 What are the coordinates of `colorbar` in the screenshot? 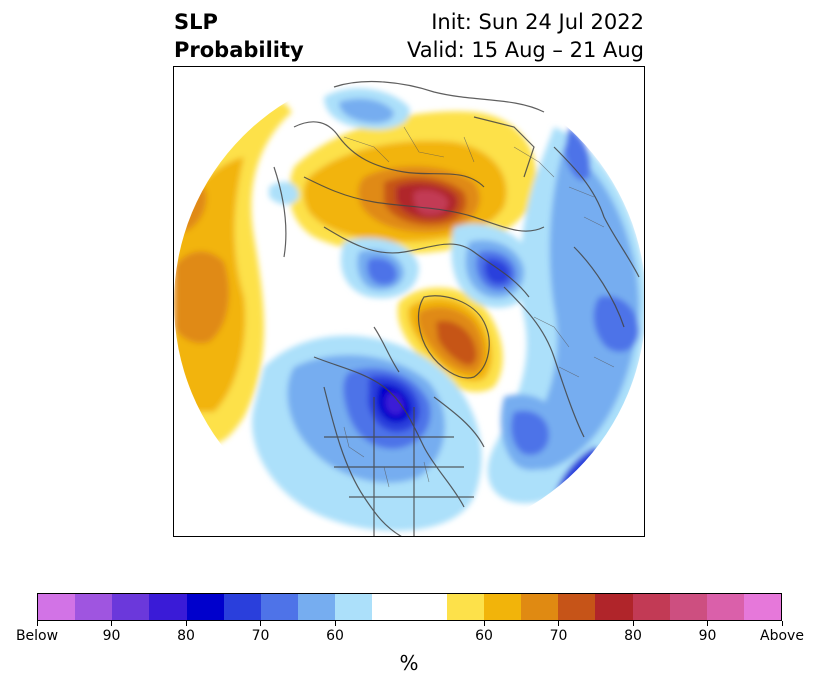 It's located at (409, 607).